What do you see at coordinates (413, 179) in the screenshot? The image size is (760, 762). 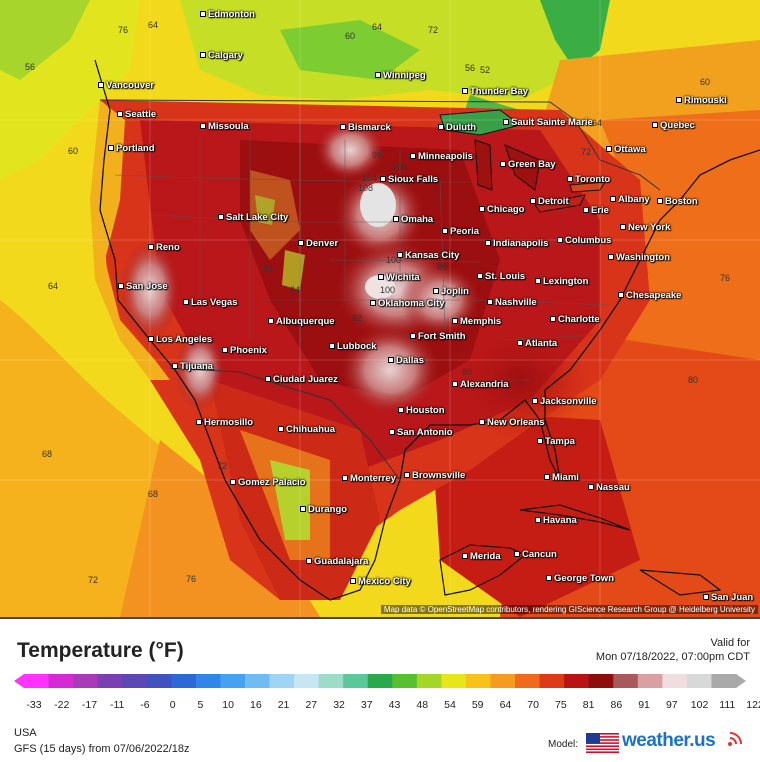 I see `city-name: Sioux Falls` at bounding box center [413, 179].